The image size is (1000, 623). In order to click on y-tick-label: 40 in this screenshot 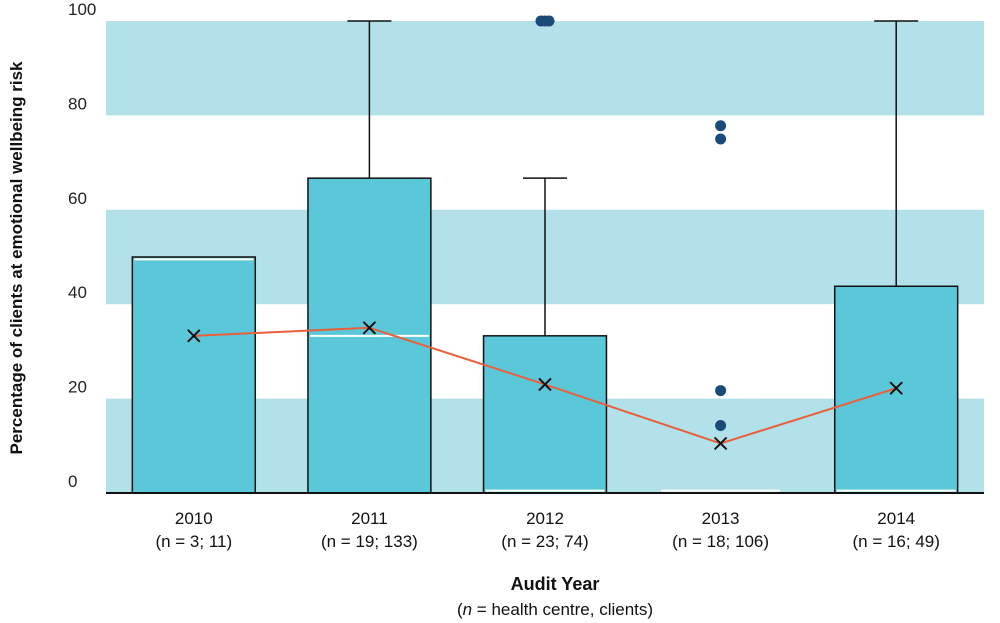, I will do `click(77, 292)`.